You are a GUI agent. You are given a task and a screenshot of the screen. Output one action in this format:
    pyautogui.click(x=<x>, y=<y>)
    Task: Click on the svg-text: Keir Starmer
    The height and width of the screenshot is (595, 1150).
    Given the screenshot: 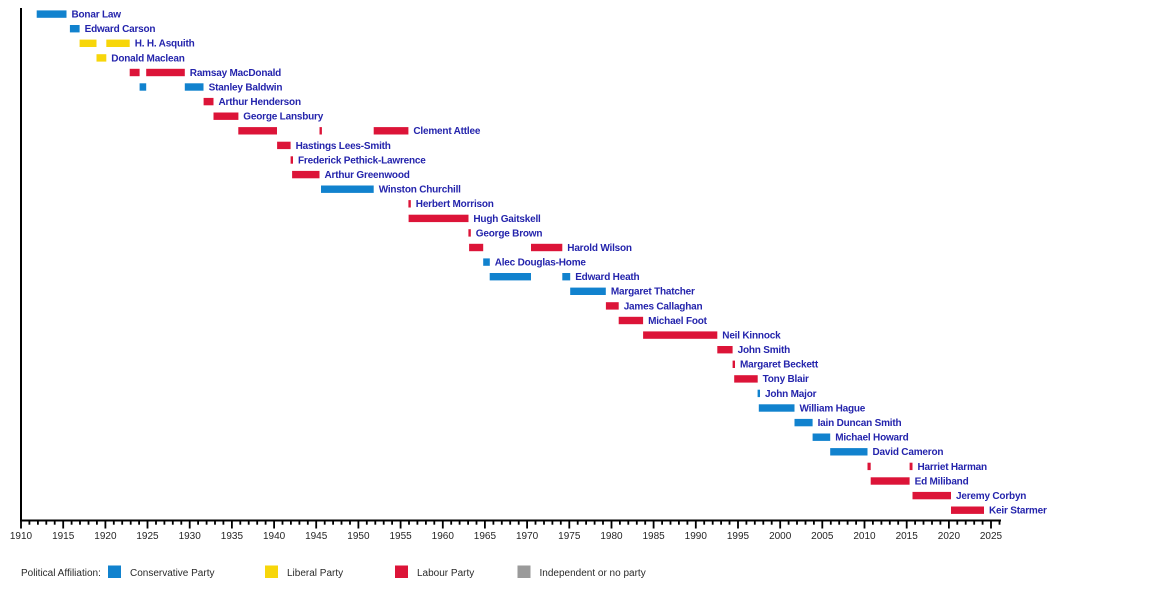 What is the action you would take?
    pyautogui.click(x=1018, y=511)
    